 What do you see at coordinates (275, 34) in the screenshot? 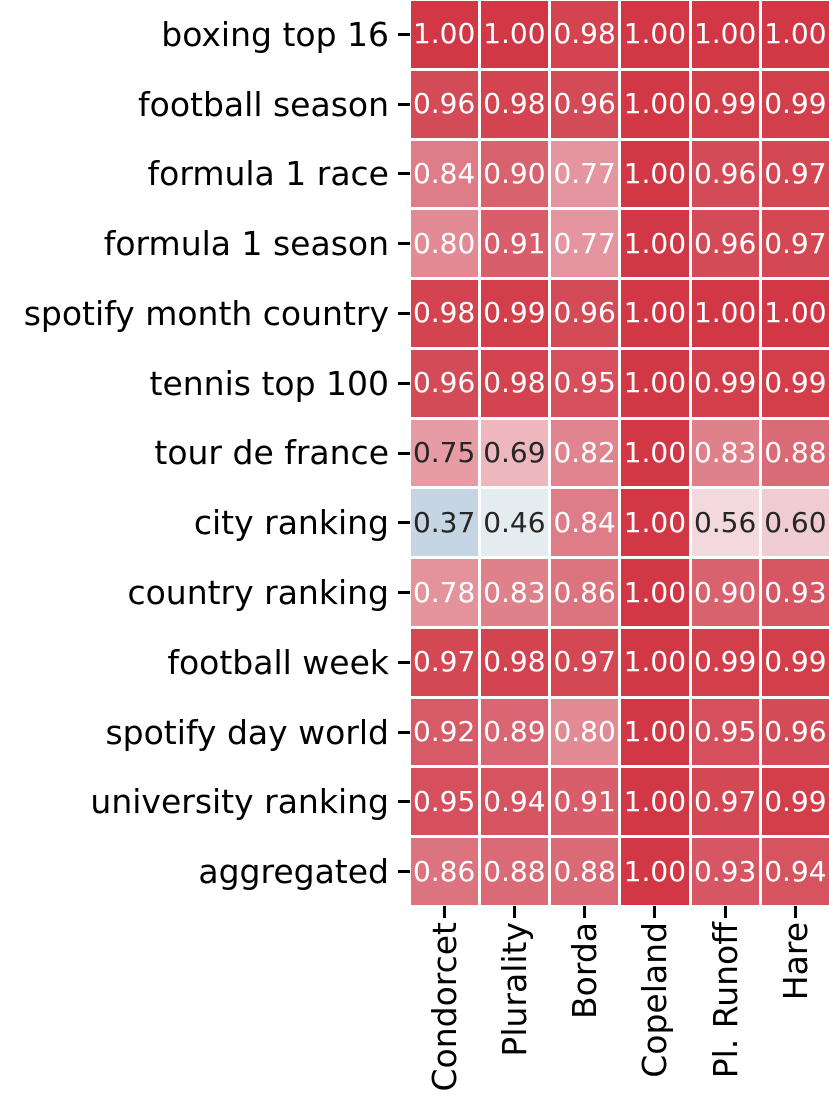
I see `y-axis-label: boxing top 16` at bounding box center [275, 34].